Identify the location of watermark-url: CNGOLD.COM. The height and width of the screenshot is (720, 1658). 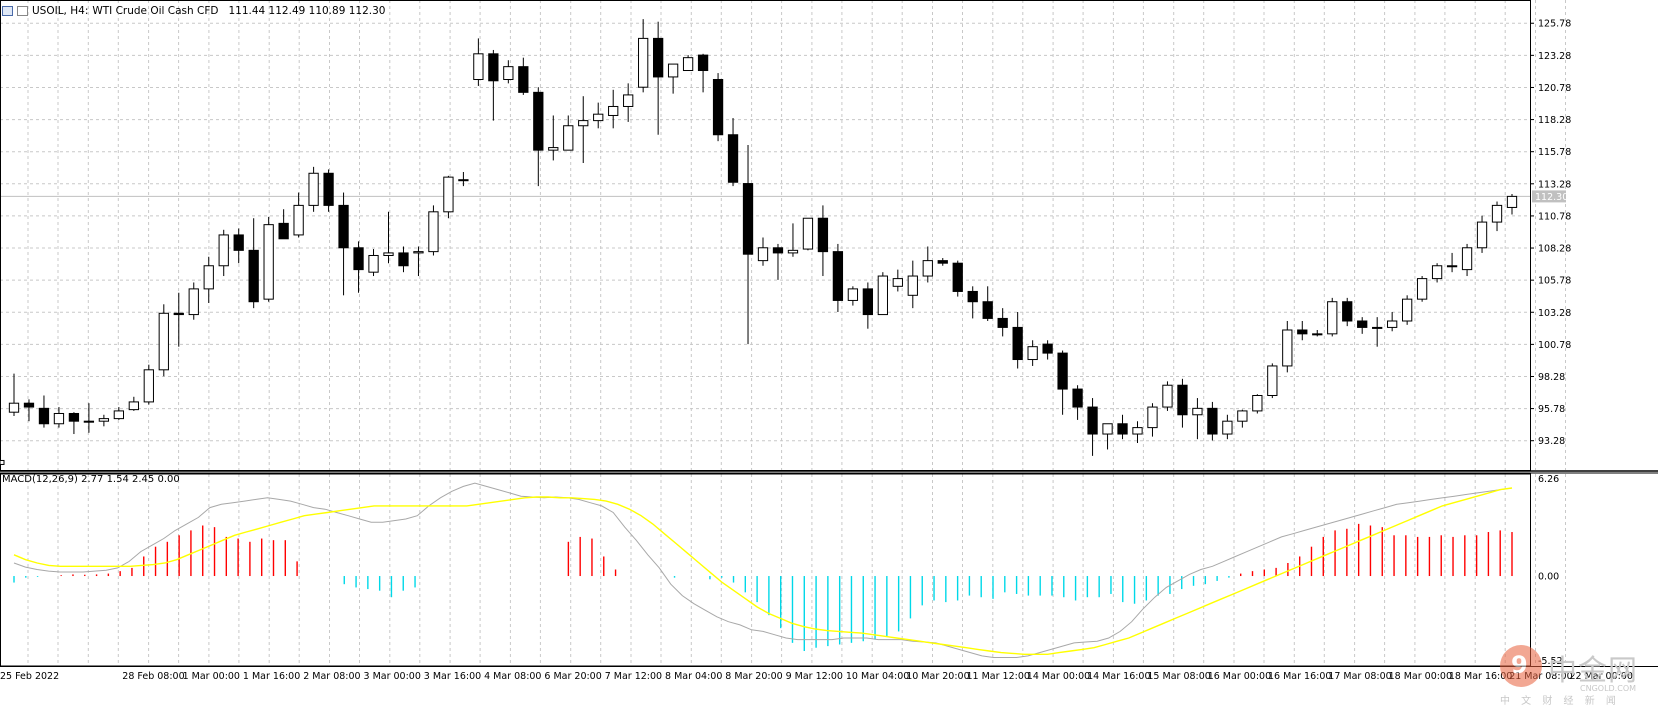
(1608, 688).